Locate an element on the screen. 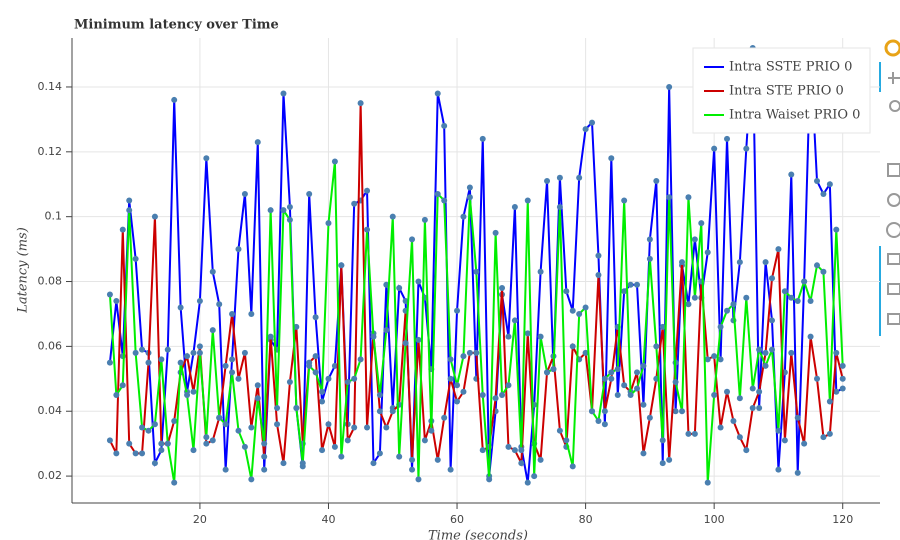 Image resolution: width=900 pixels, height=540 pixels. pan-tool is located at coordinates (894, 78).